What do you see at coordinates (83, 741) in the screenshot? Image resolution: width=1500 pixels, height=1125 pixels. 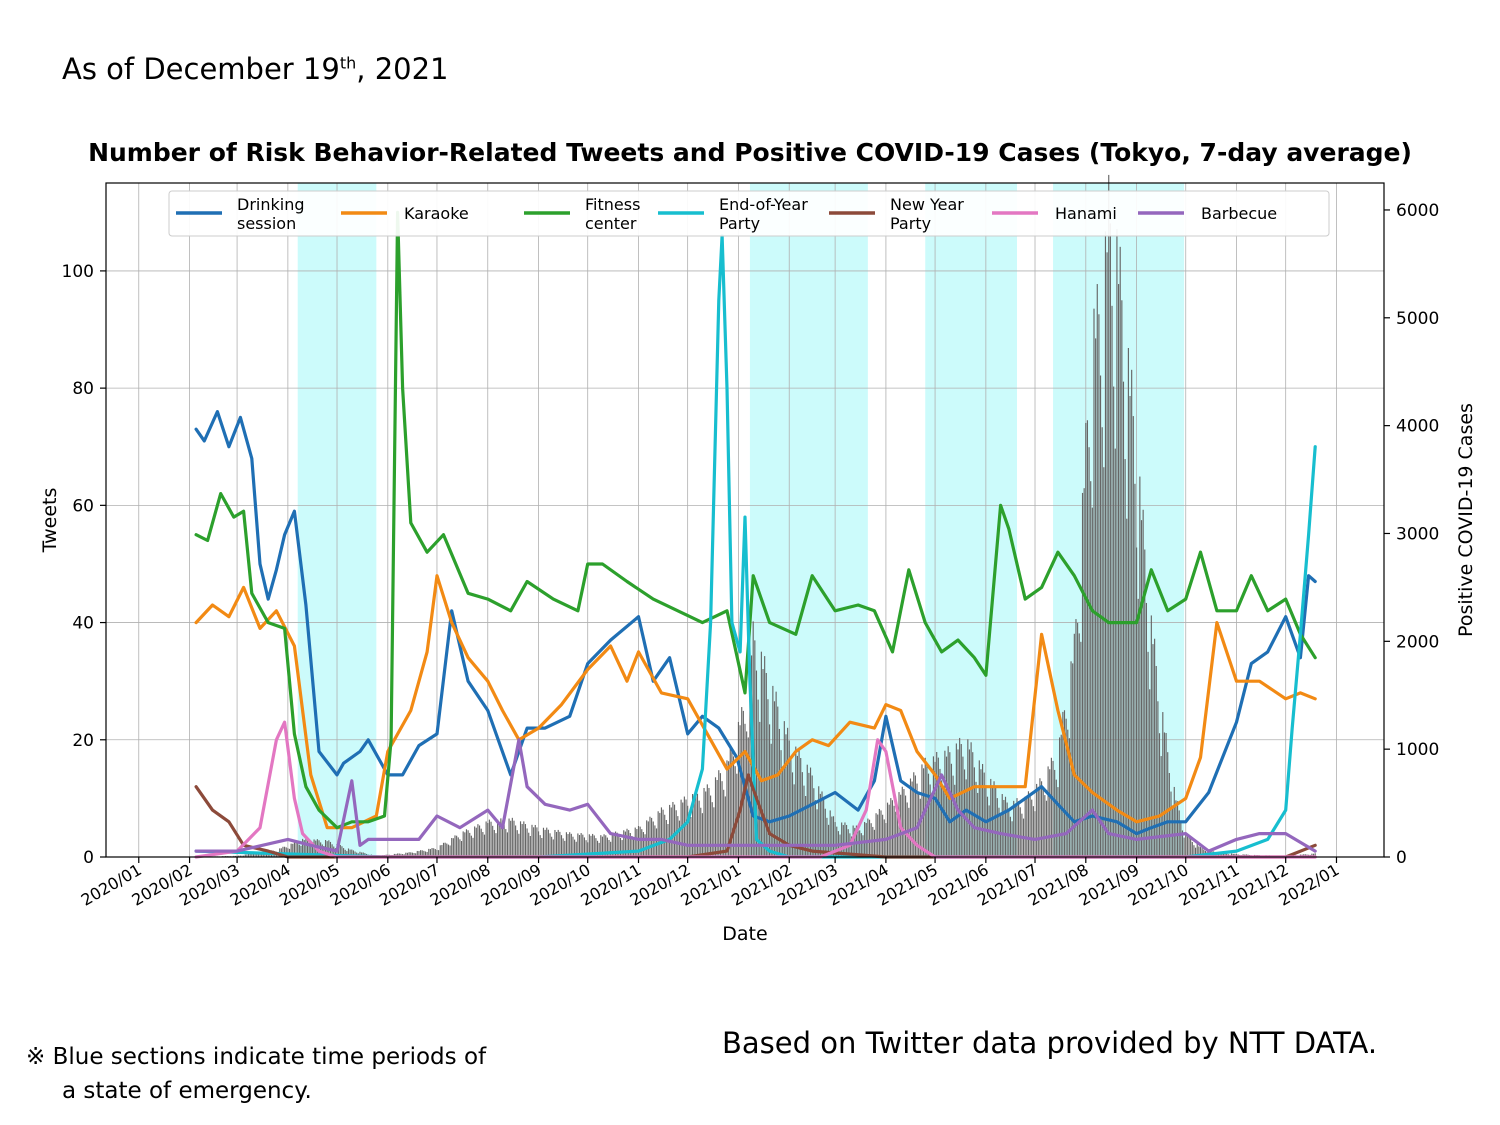 I see `y-tick-label: 20` at bounding box center [83, 741].